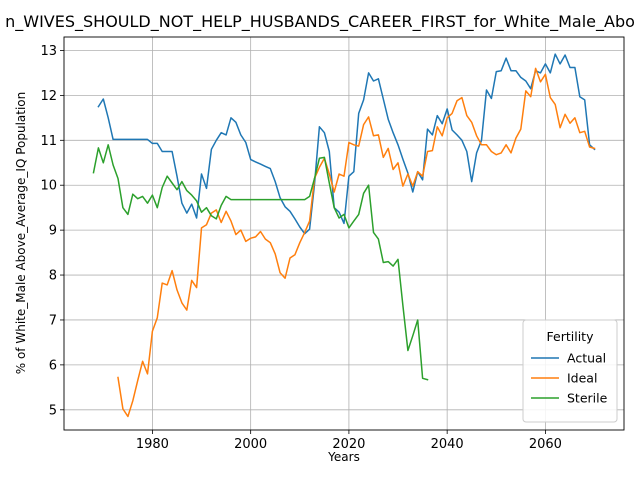  Describe the element at coordinates (582, 378) in the screenshot. I see `legend-label-ideal: Ideal` at that location.